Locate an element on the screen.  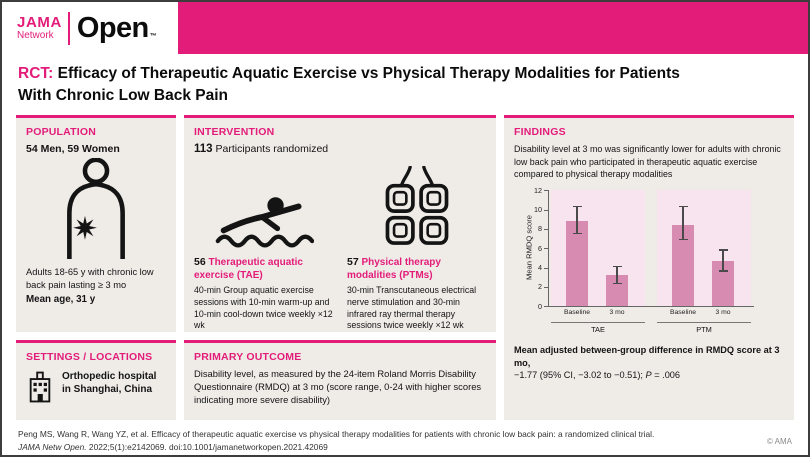
settings-heading: SETTINGS / LOCATIONS is located at coordinates (89, 357).